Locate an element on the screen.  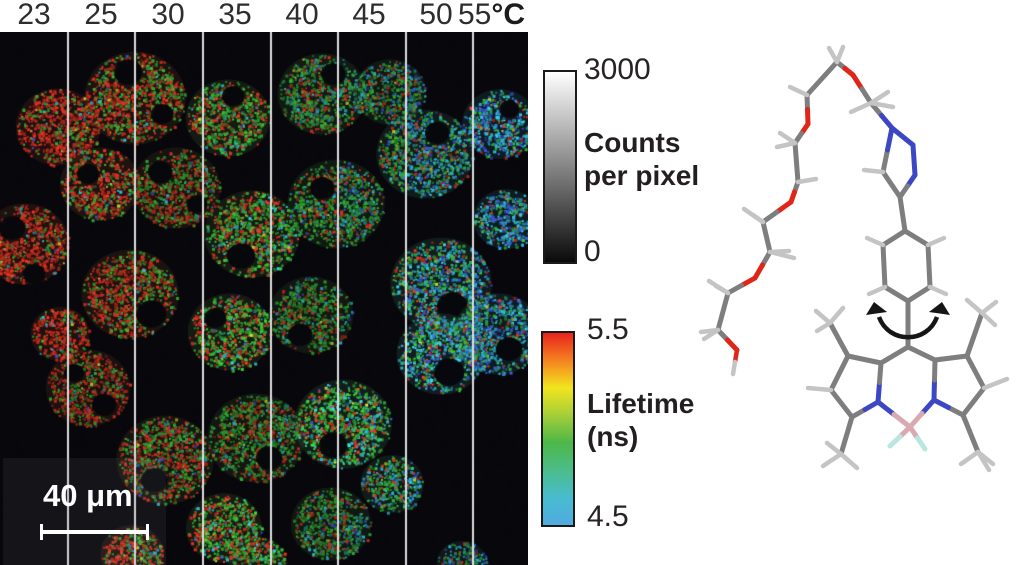
temperature-label: 45 is located at coordinates (369, 15).